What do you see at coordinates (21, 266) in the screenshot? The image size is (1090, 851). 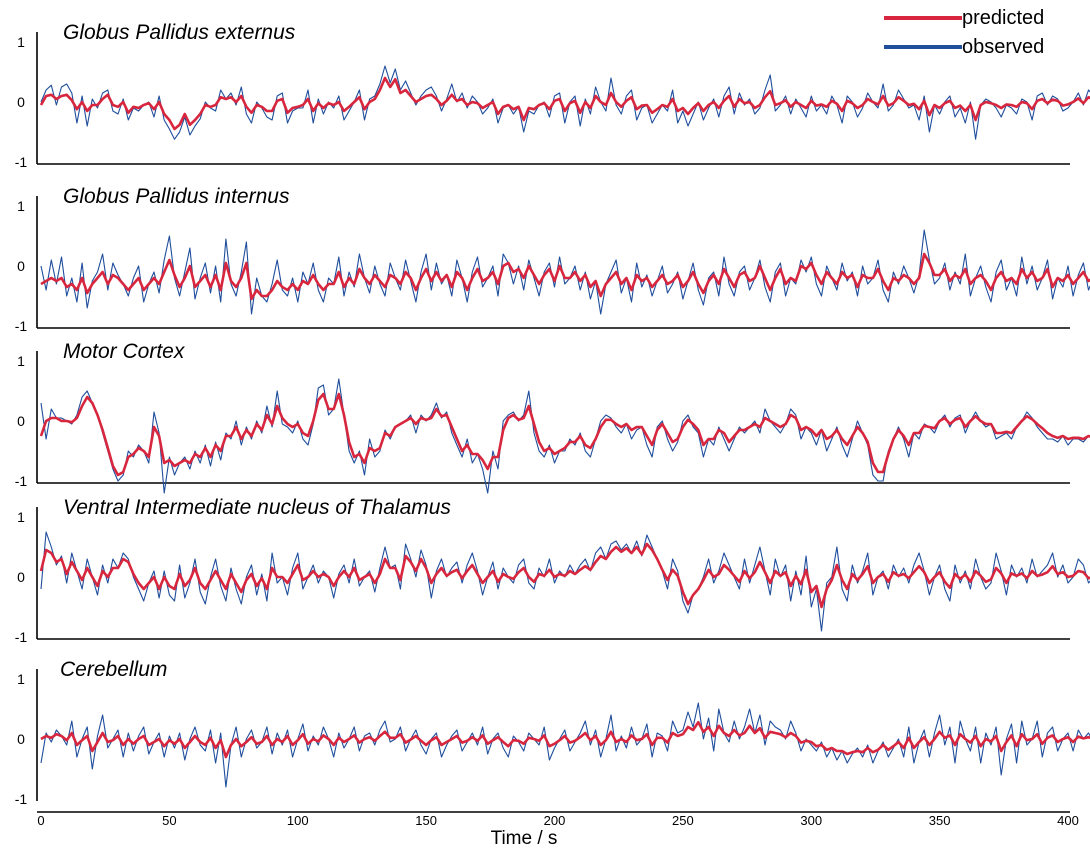 I see `panel-2-y-tick-label: 0` at bounding box center [21, 266].